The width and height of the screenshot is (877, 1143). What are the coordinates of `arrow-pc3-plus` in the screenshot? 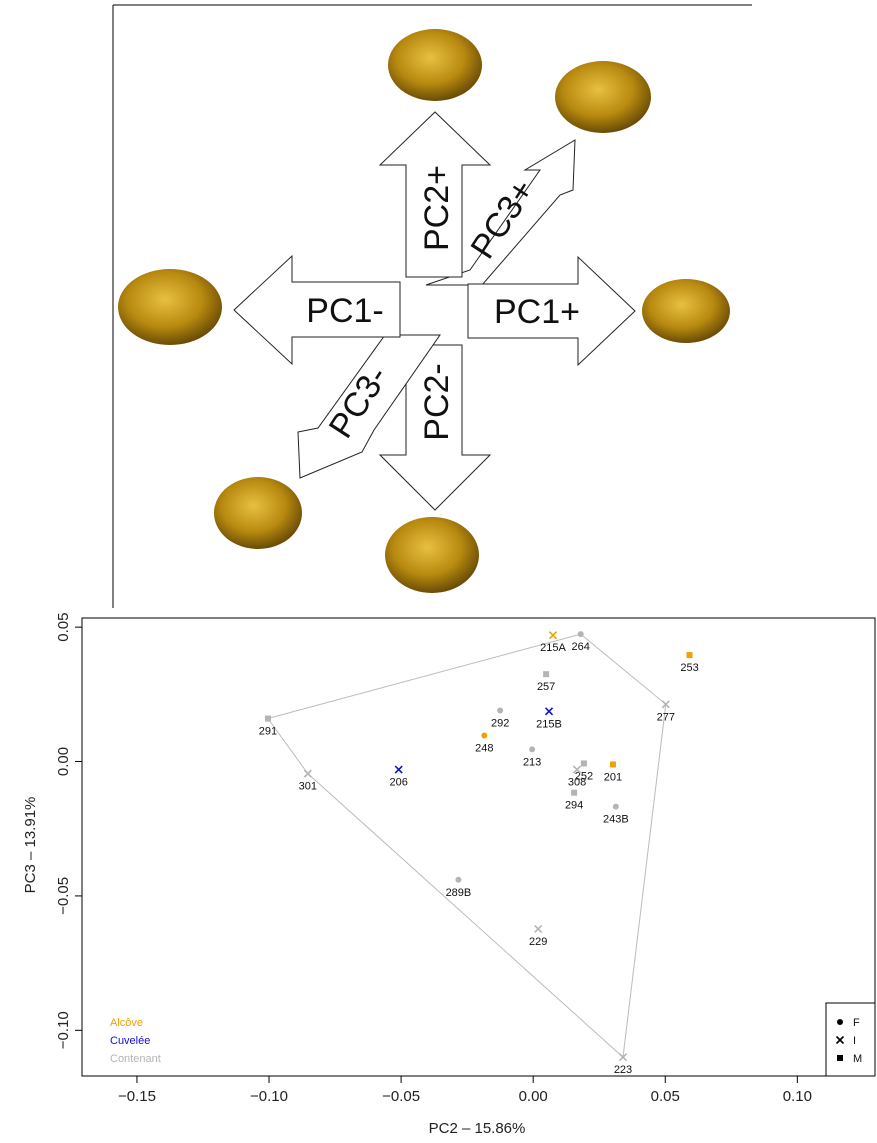 It's located at (500, 212).